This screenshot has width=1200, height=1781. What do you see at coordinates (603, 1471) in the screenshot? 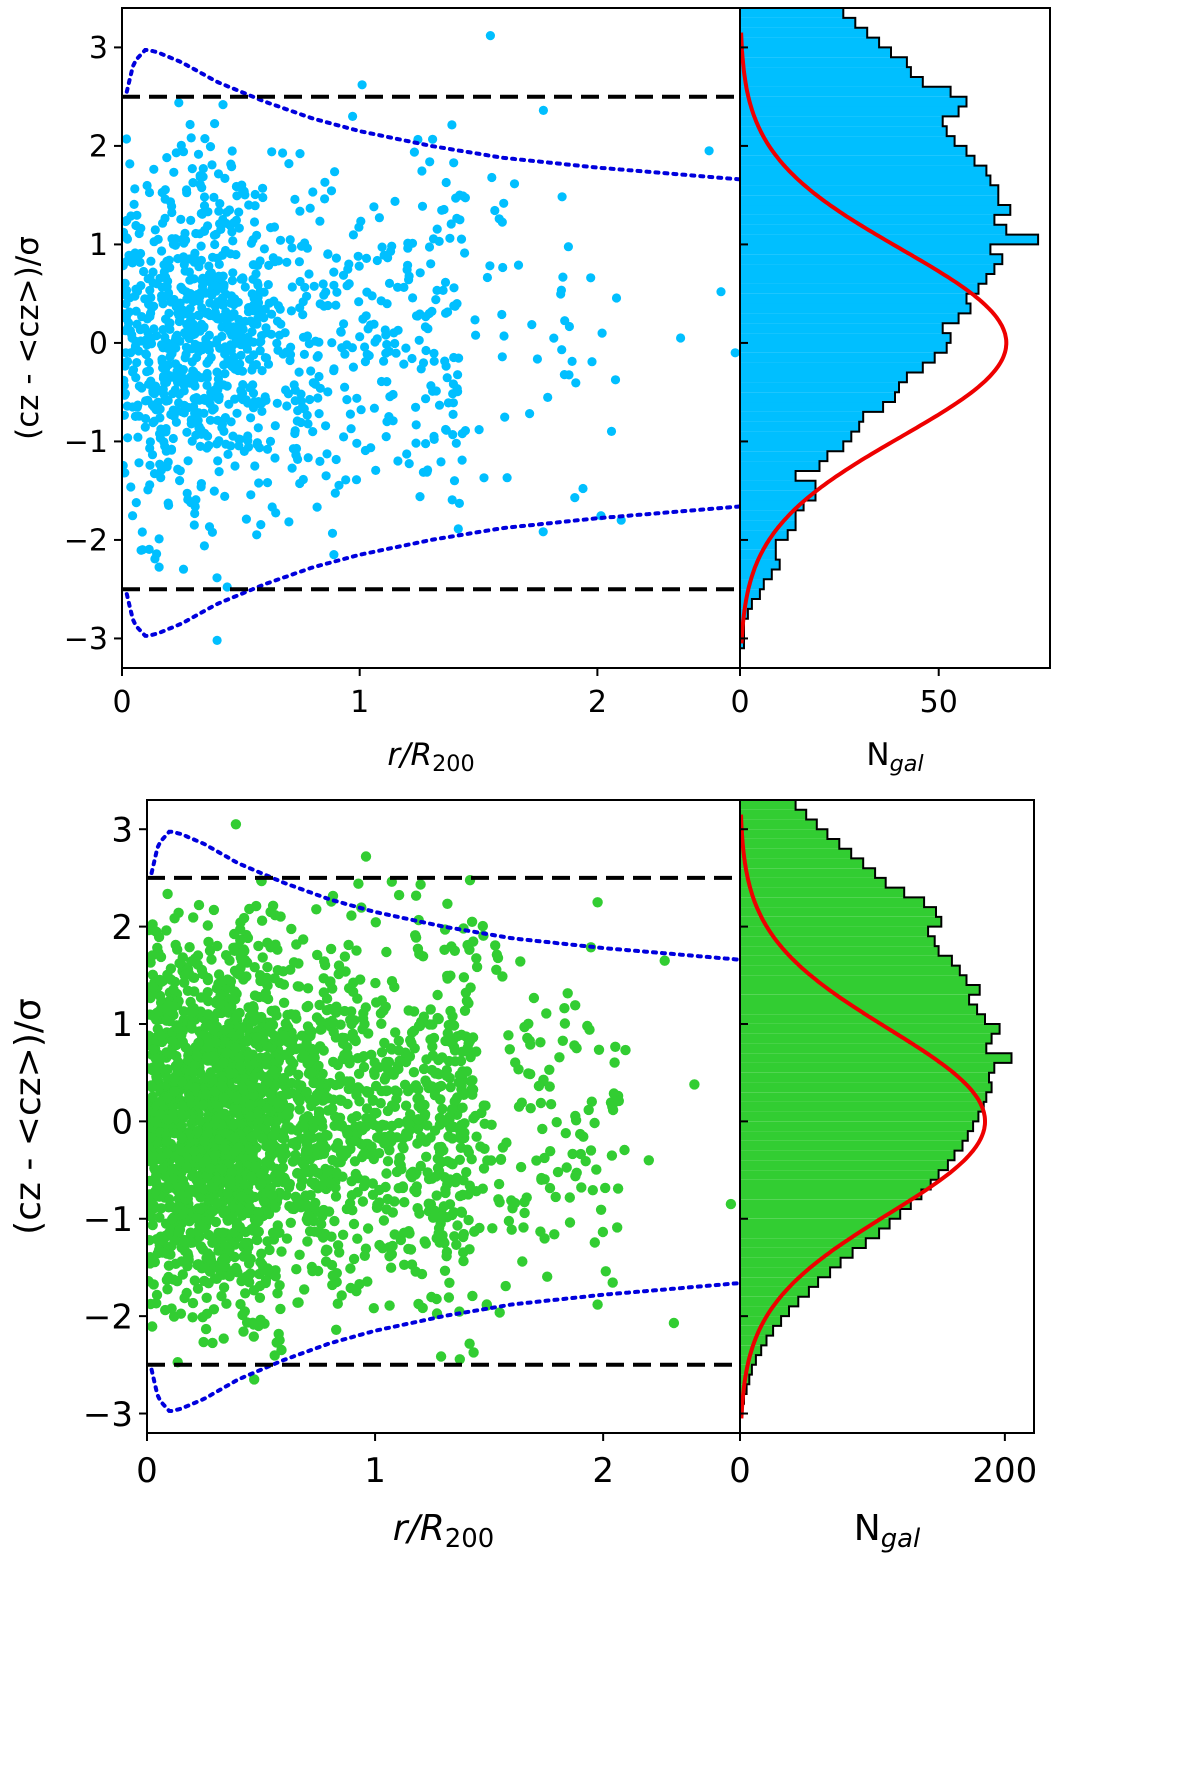
I see `x-tick-label: 2` at bounding box center [603, 1471].